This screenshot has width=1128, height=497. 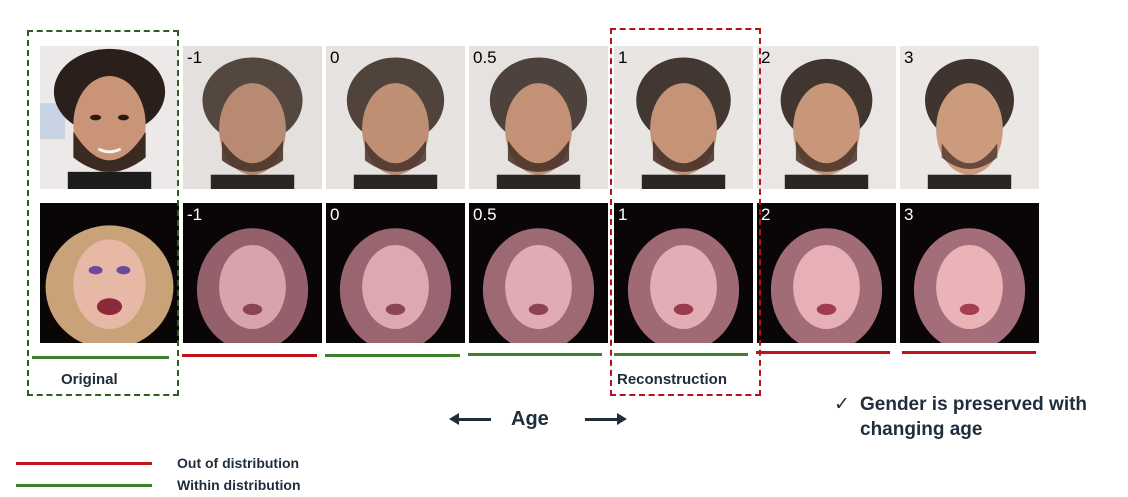 I want to click on female-face-coef3: 3, so click(x=969, y=273).